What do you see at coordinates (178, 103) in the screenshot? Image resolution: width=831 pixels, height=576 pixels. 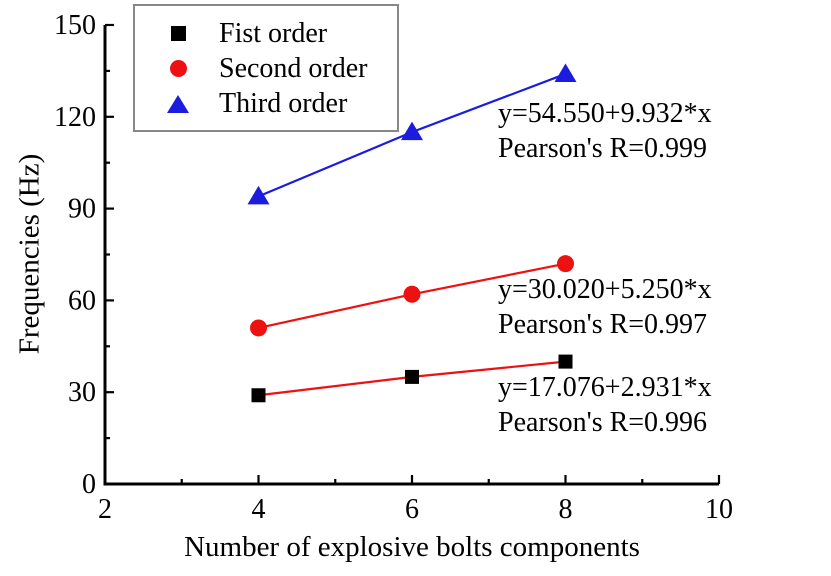 I see `triangle-marker-icon` at bounding box center [178, 103].